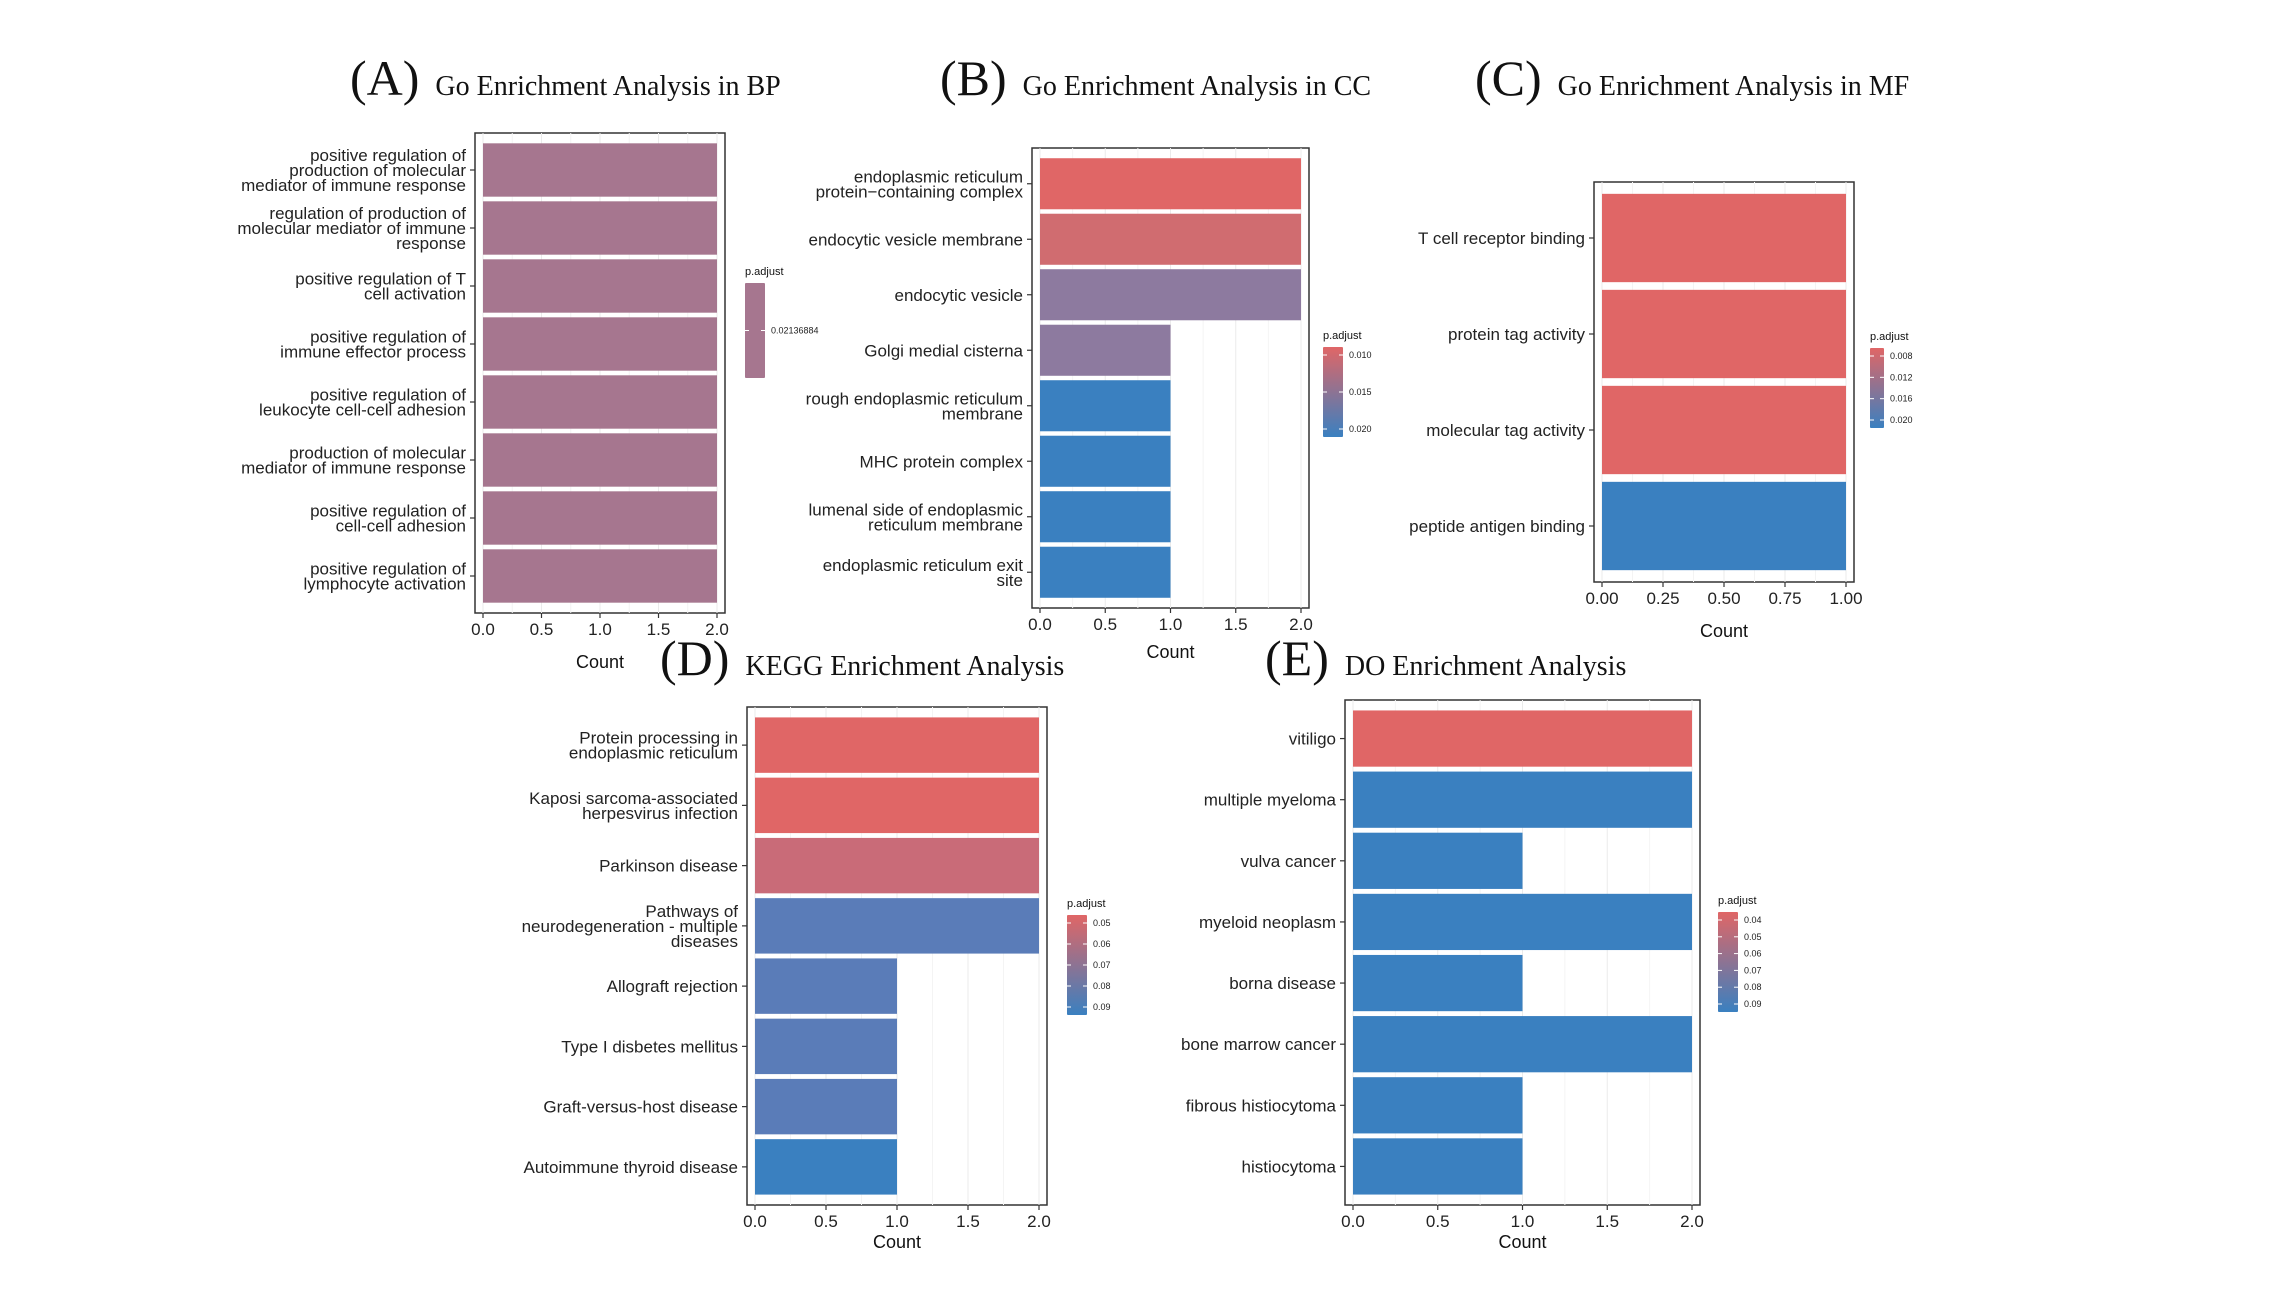 Image resolution: width=2283 pixels, height=1307 pixels. I want to click on category-label-line: cell activation, so click(415, 294).